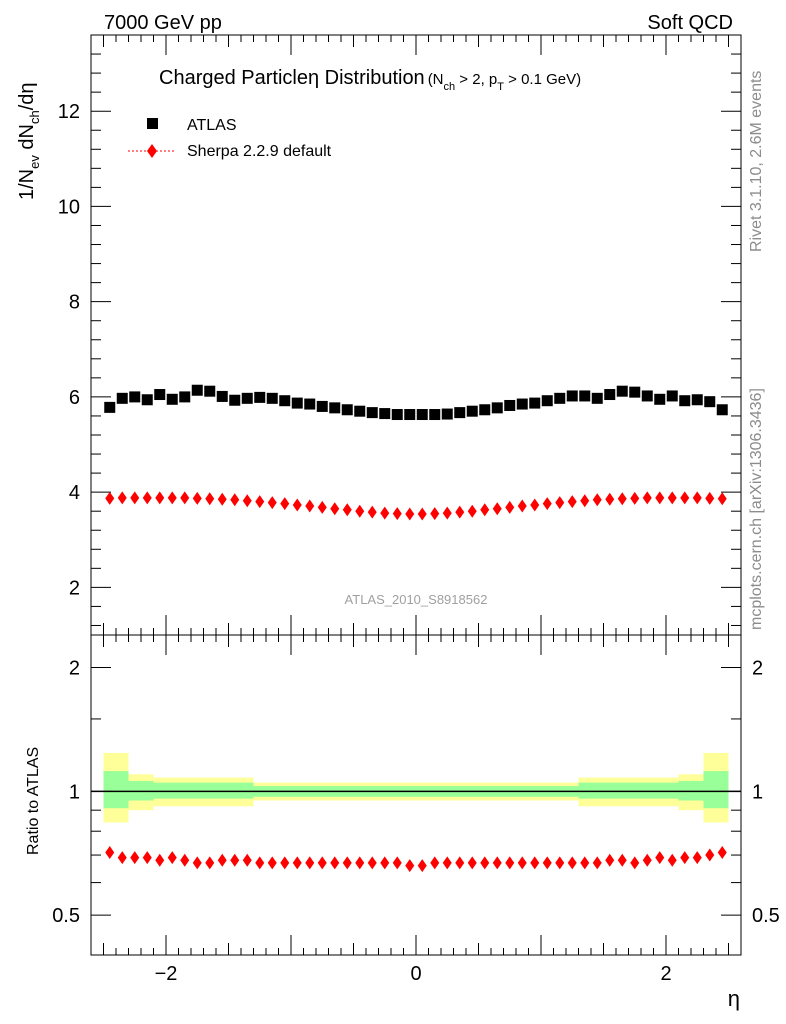 The image size is (786, 1024). I want to click on ratio-ytick-label-left: 1, so click(74, 792).